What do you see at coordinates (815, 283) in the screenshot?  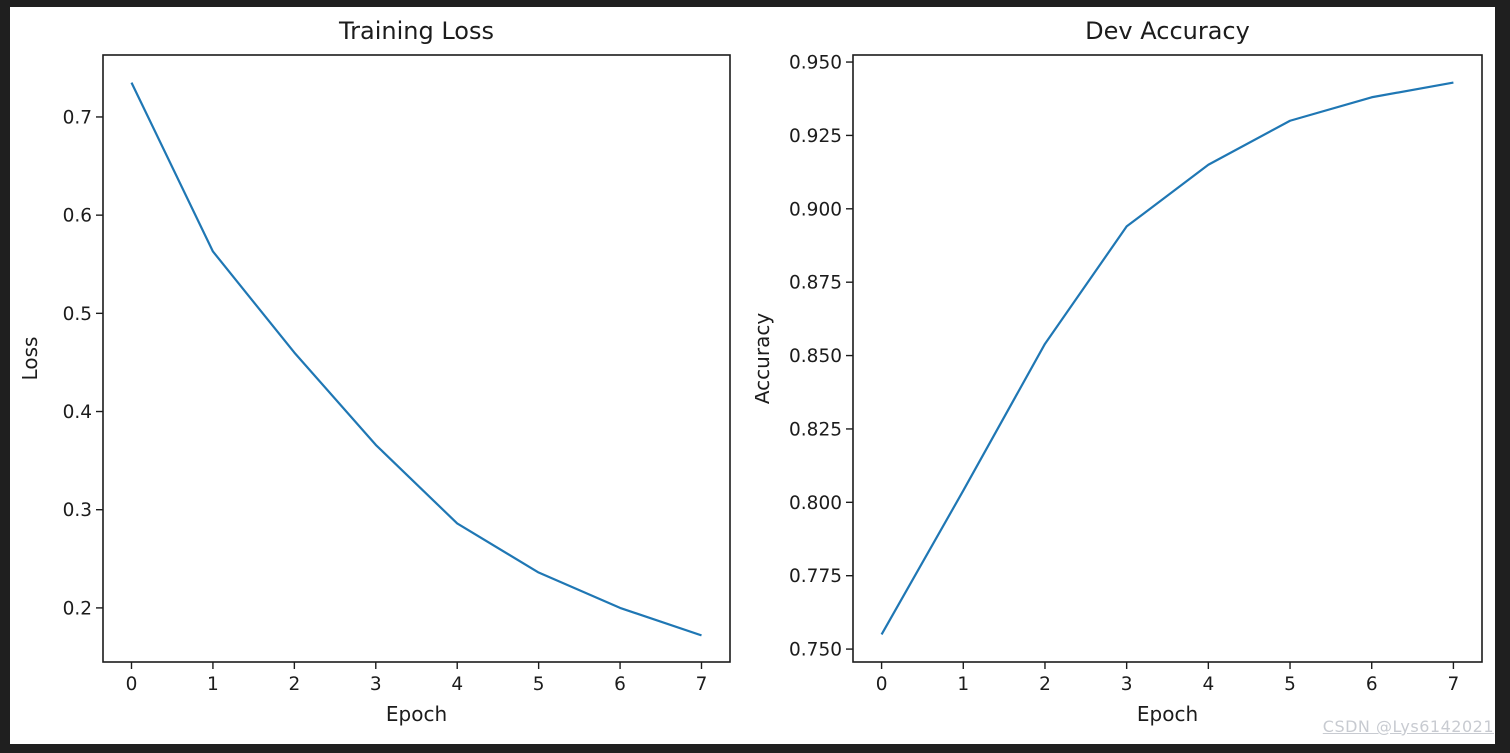 I see `y-tick-label: 0.875` at bounding box center [815, 283].